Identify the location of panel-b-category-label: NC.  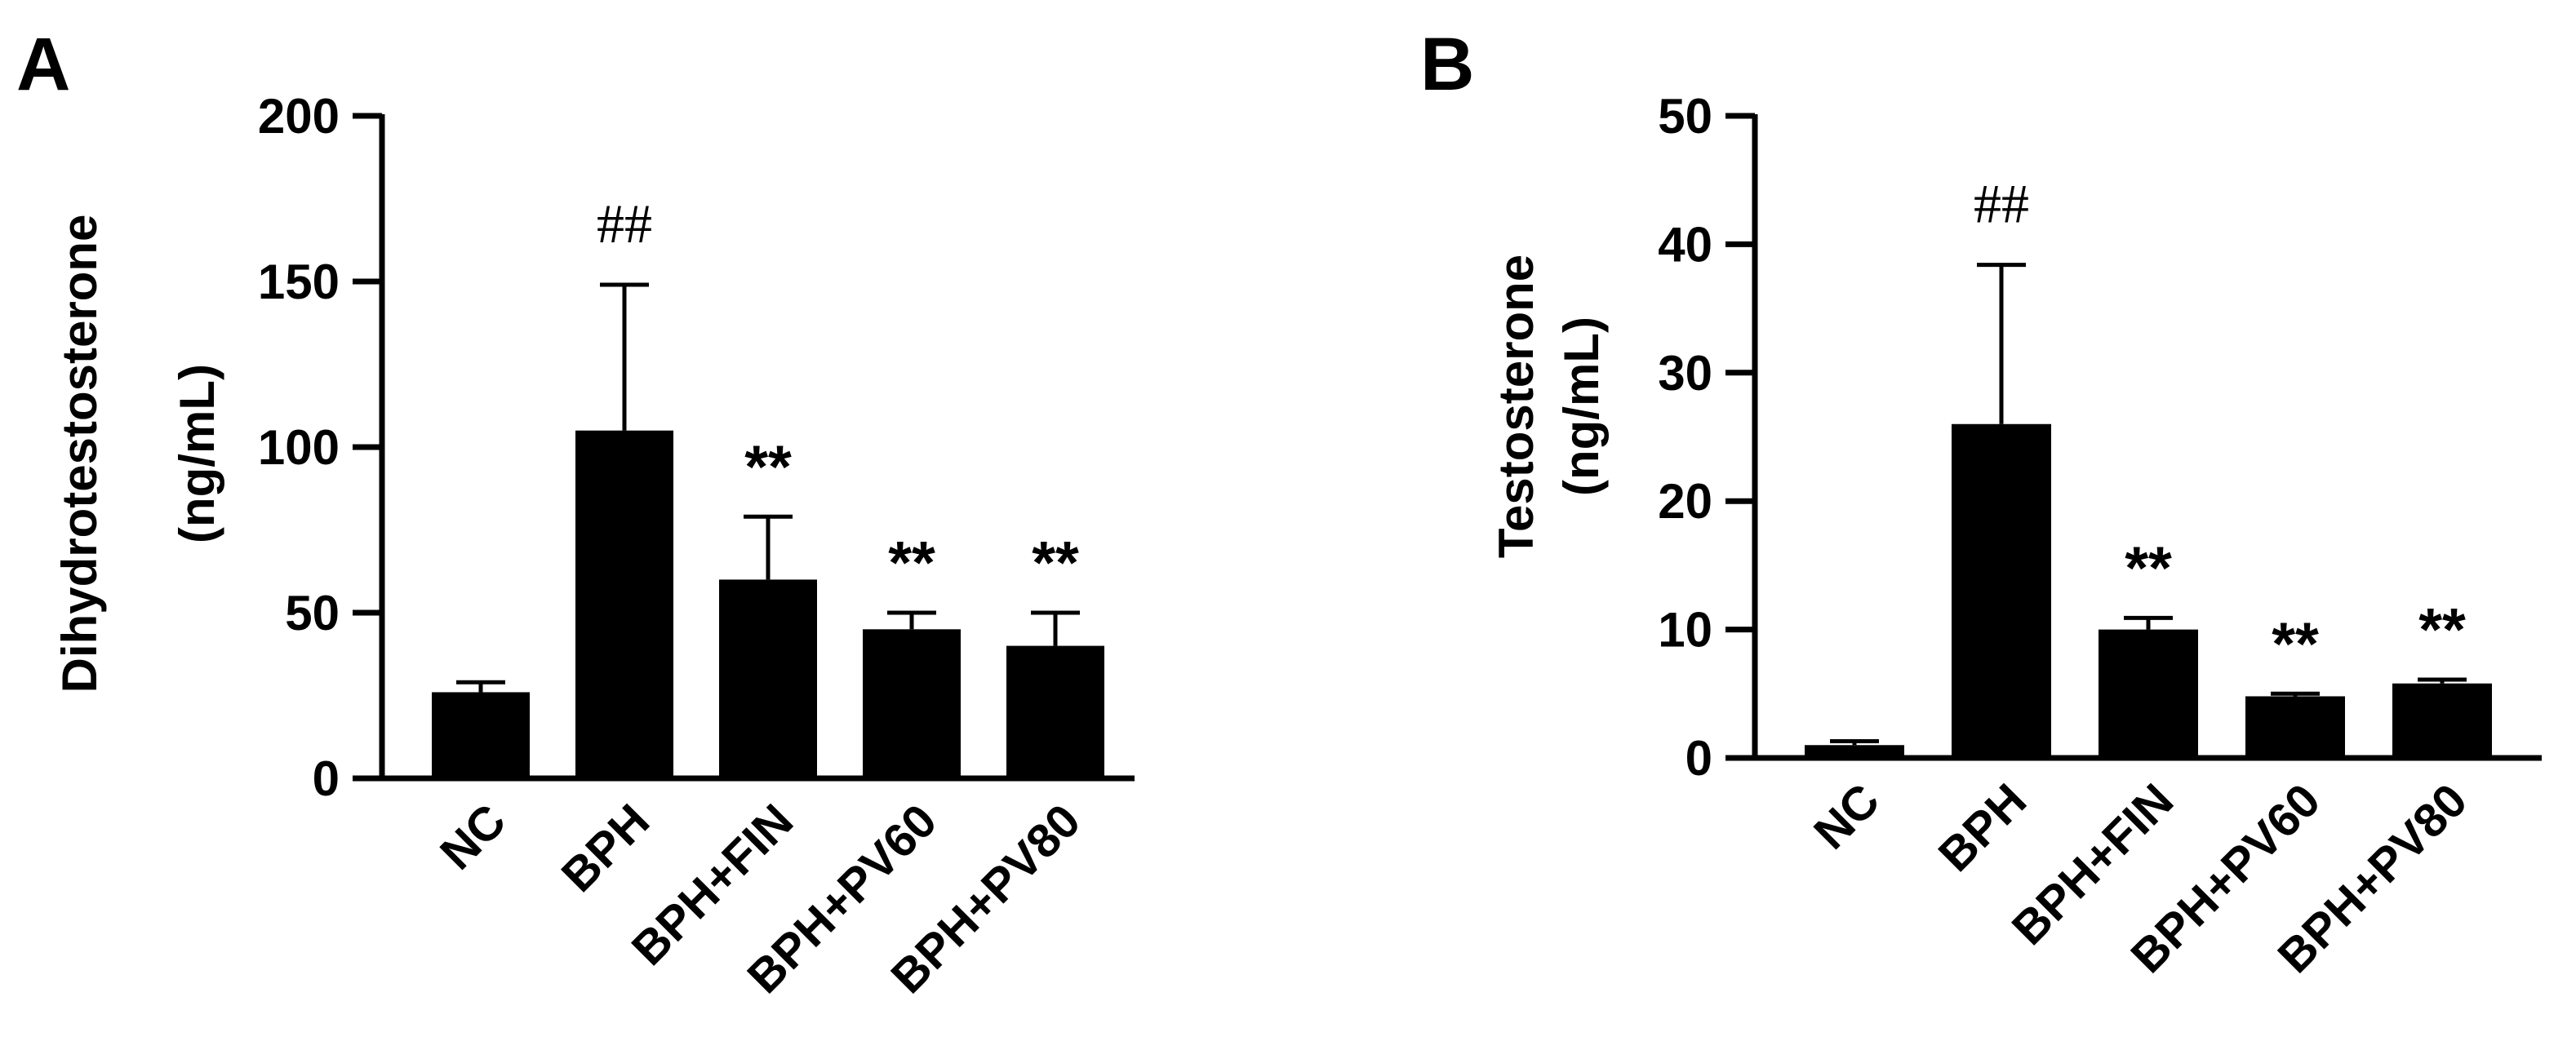
(1847, 816).